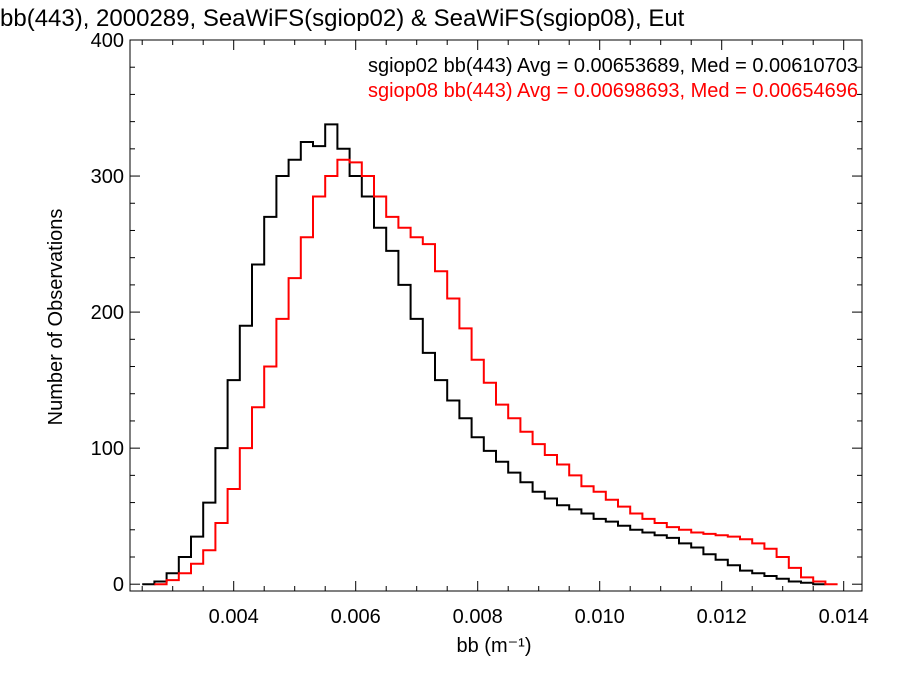 Image resolution: width=900 pixels, height=680 pixels. I want to click on x-tick-label: 0.004, so click(234, 617).